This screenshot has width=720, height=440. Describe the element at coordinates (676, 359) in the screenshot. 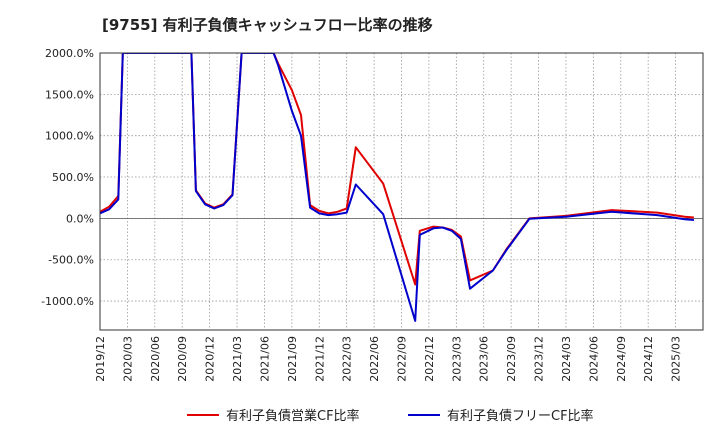

I see `x-tick-label: 2025/03` at that location.